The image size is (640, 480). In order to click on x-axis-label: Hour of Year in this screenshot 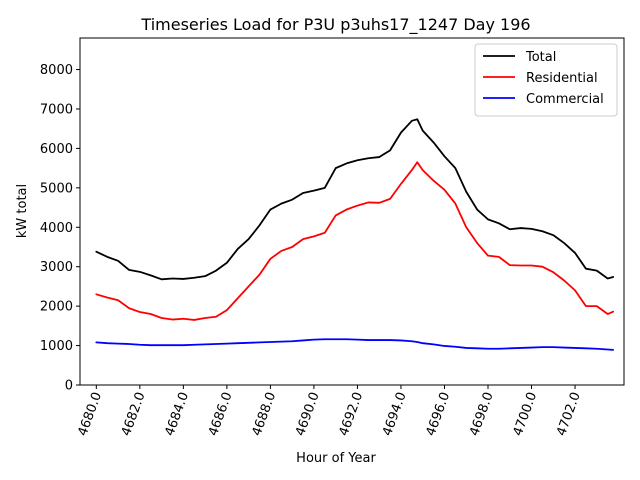, I will do `click(336, 458)`.